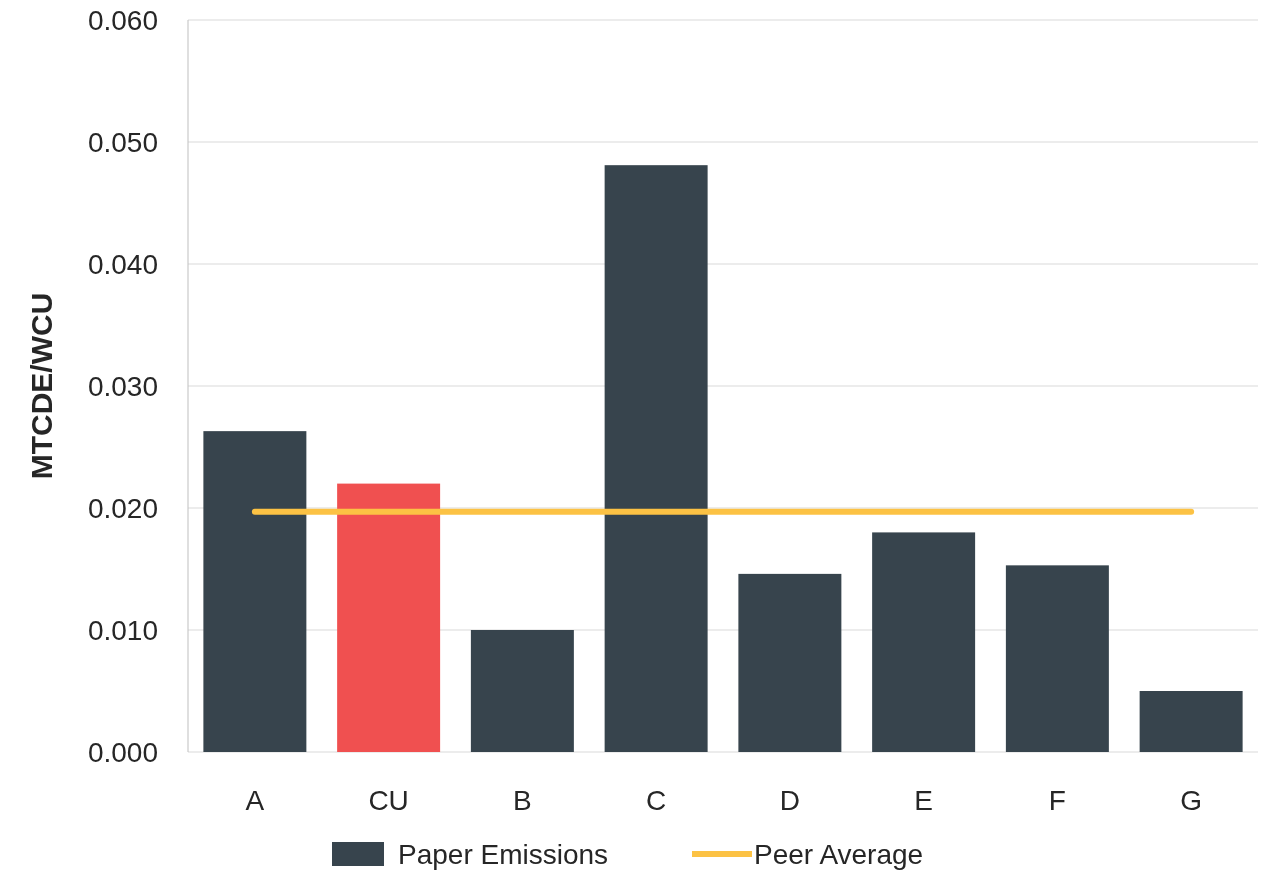  Describe the element at coordinates (388, 800) in the screenshot. I see `x-tick-label: CU` at that location.